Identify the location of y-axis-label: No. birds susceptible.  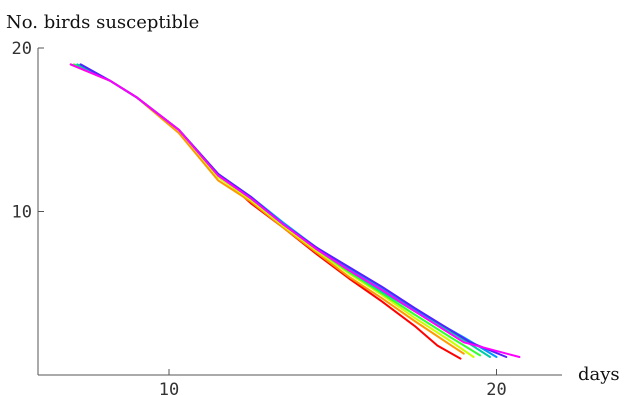
(102, 22).